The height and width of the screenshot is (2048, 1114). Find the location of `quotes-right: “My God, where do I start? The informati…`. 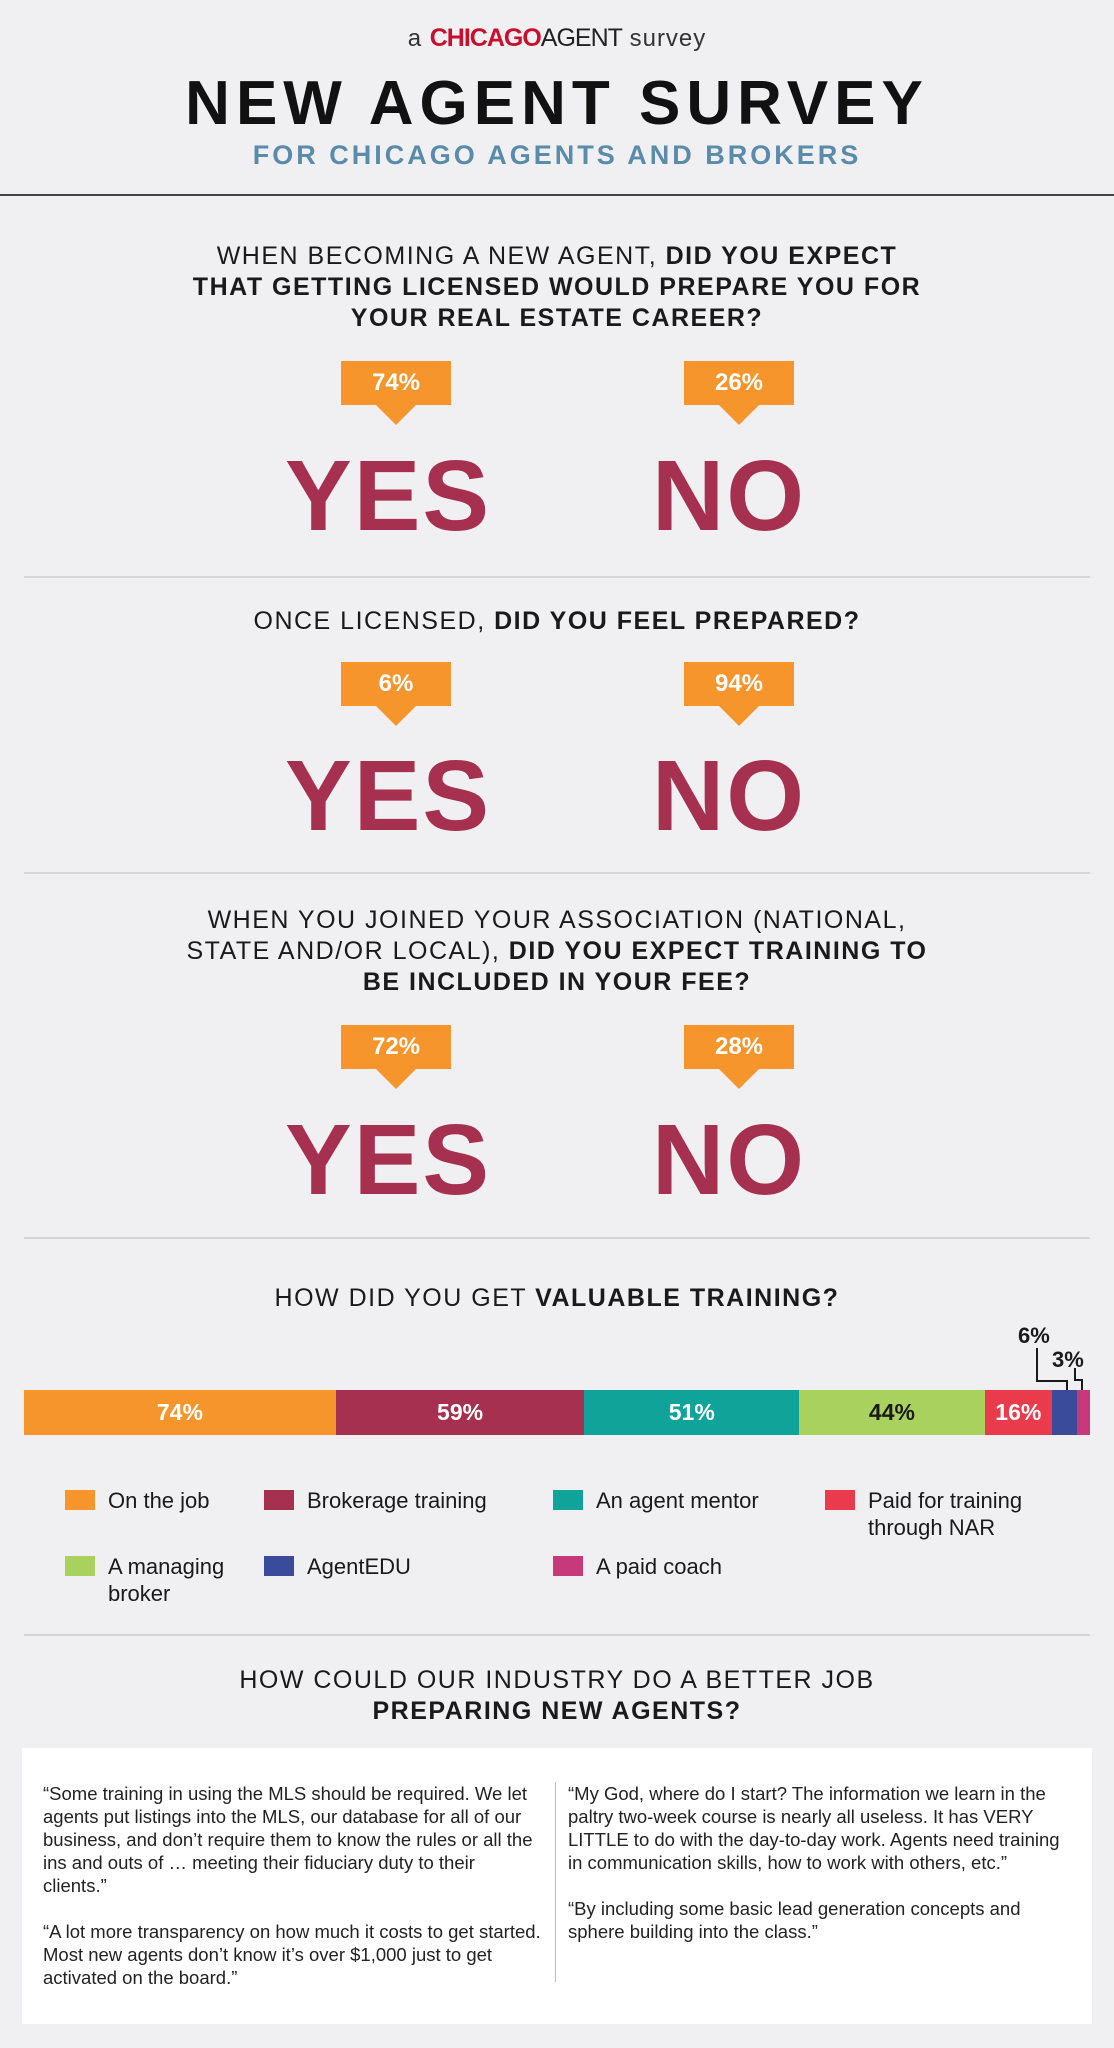

quotes-right: “My God, where do I start? The informati… is located at coordinates (823, 1874).